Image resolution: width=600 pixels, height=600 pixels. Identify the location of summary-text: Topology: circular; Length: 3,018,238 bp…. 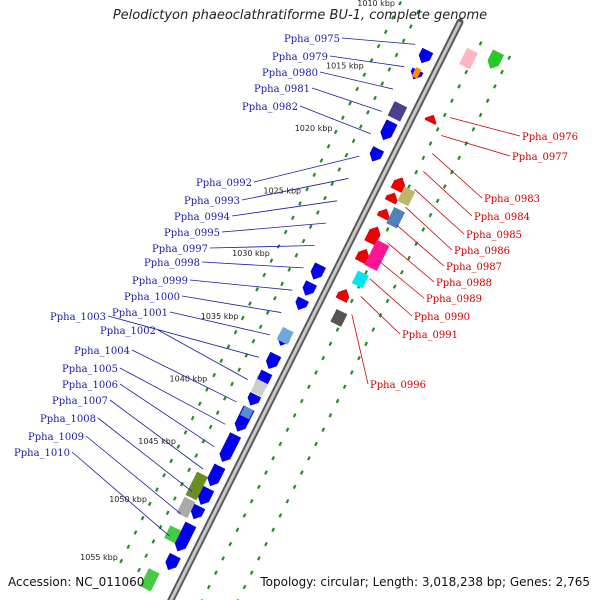
(425, 582).